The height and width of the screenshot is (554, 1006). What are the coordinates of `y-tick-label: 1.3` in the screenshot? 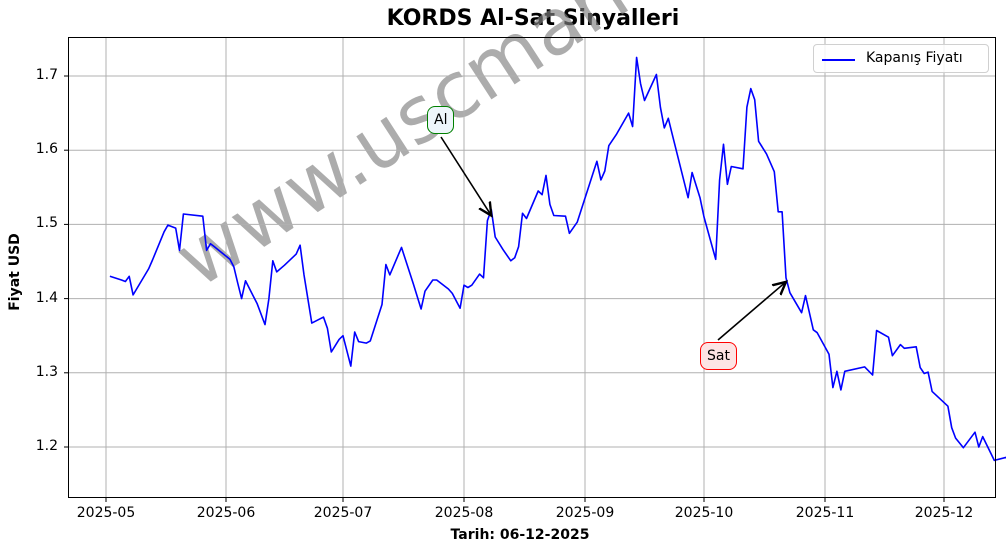 It's located at (46, 371).